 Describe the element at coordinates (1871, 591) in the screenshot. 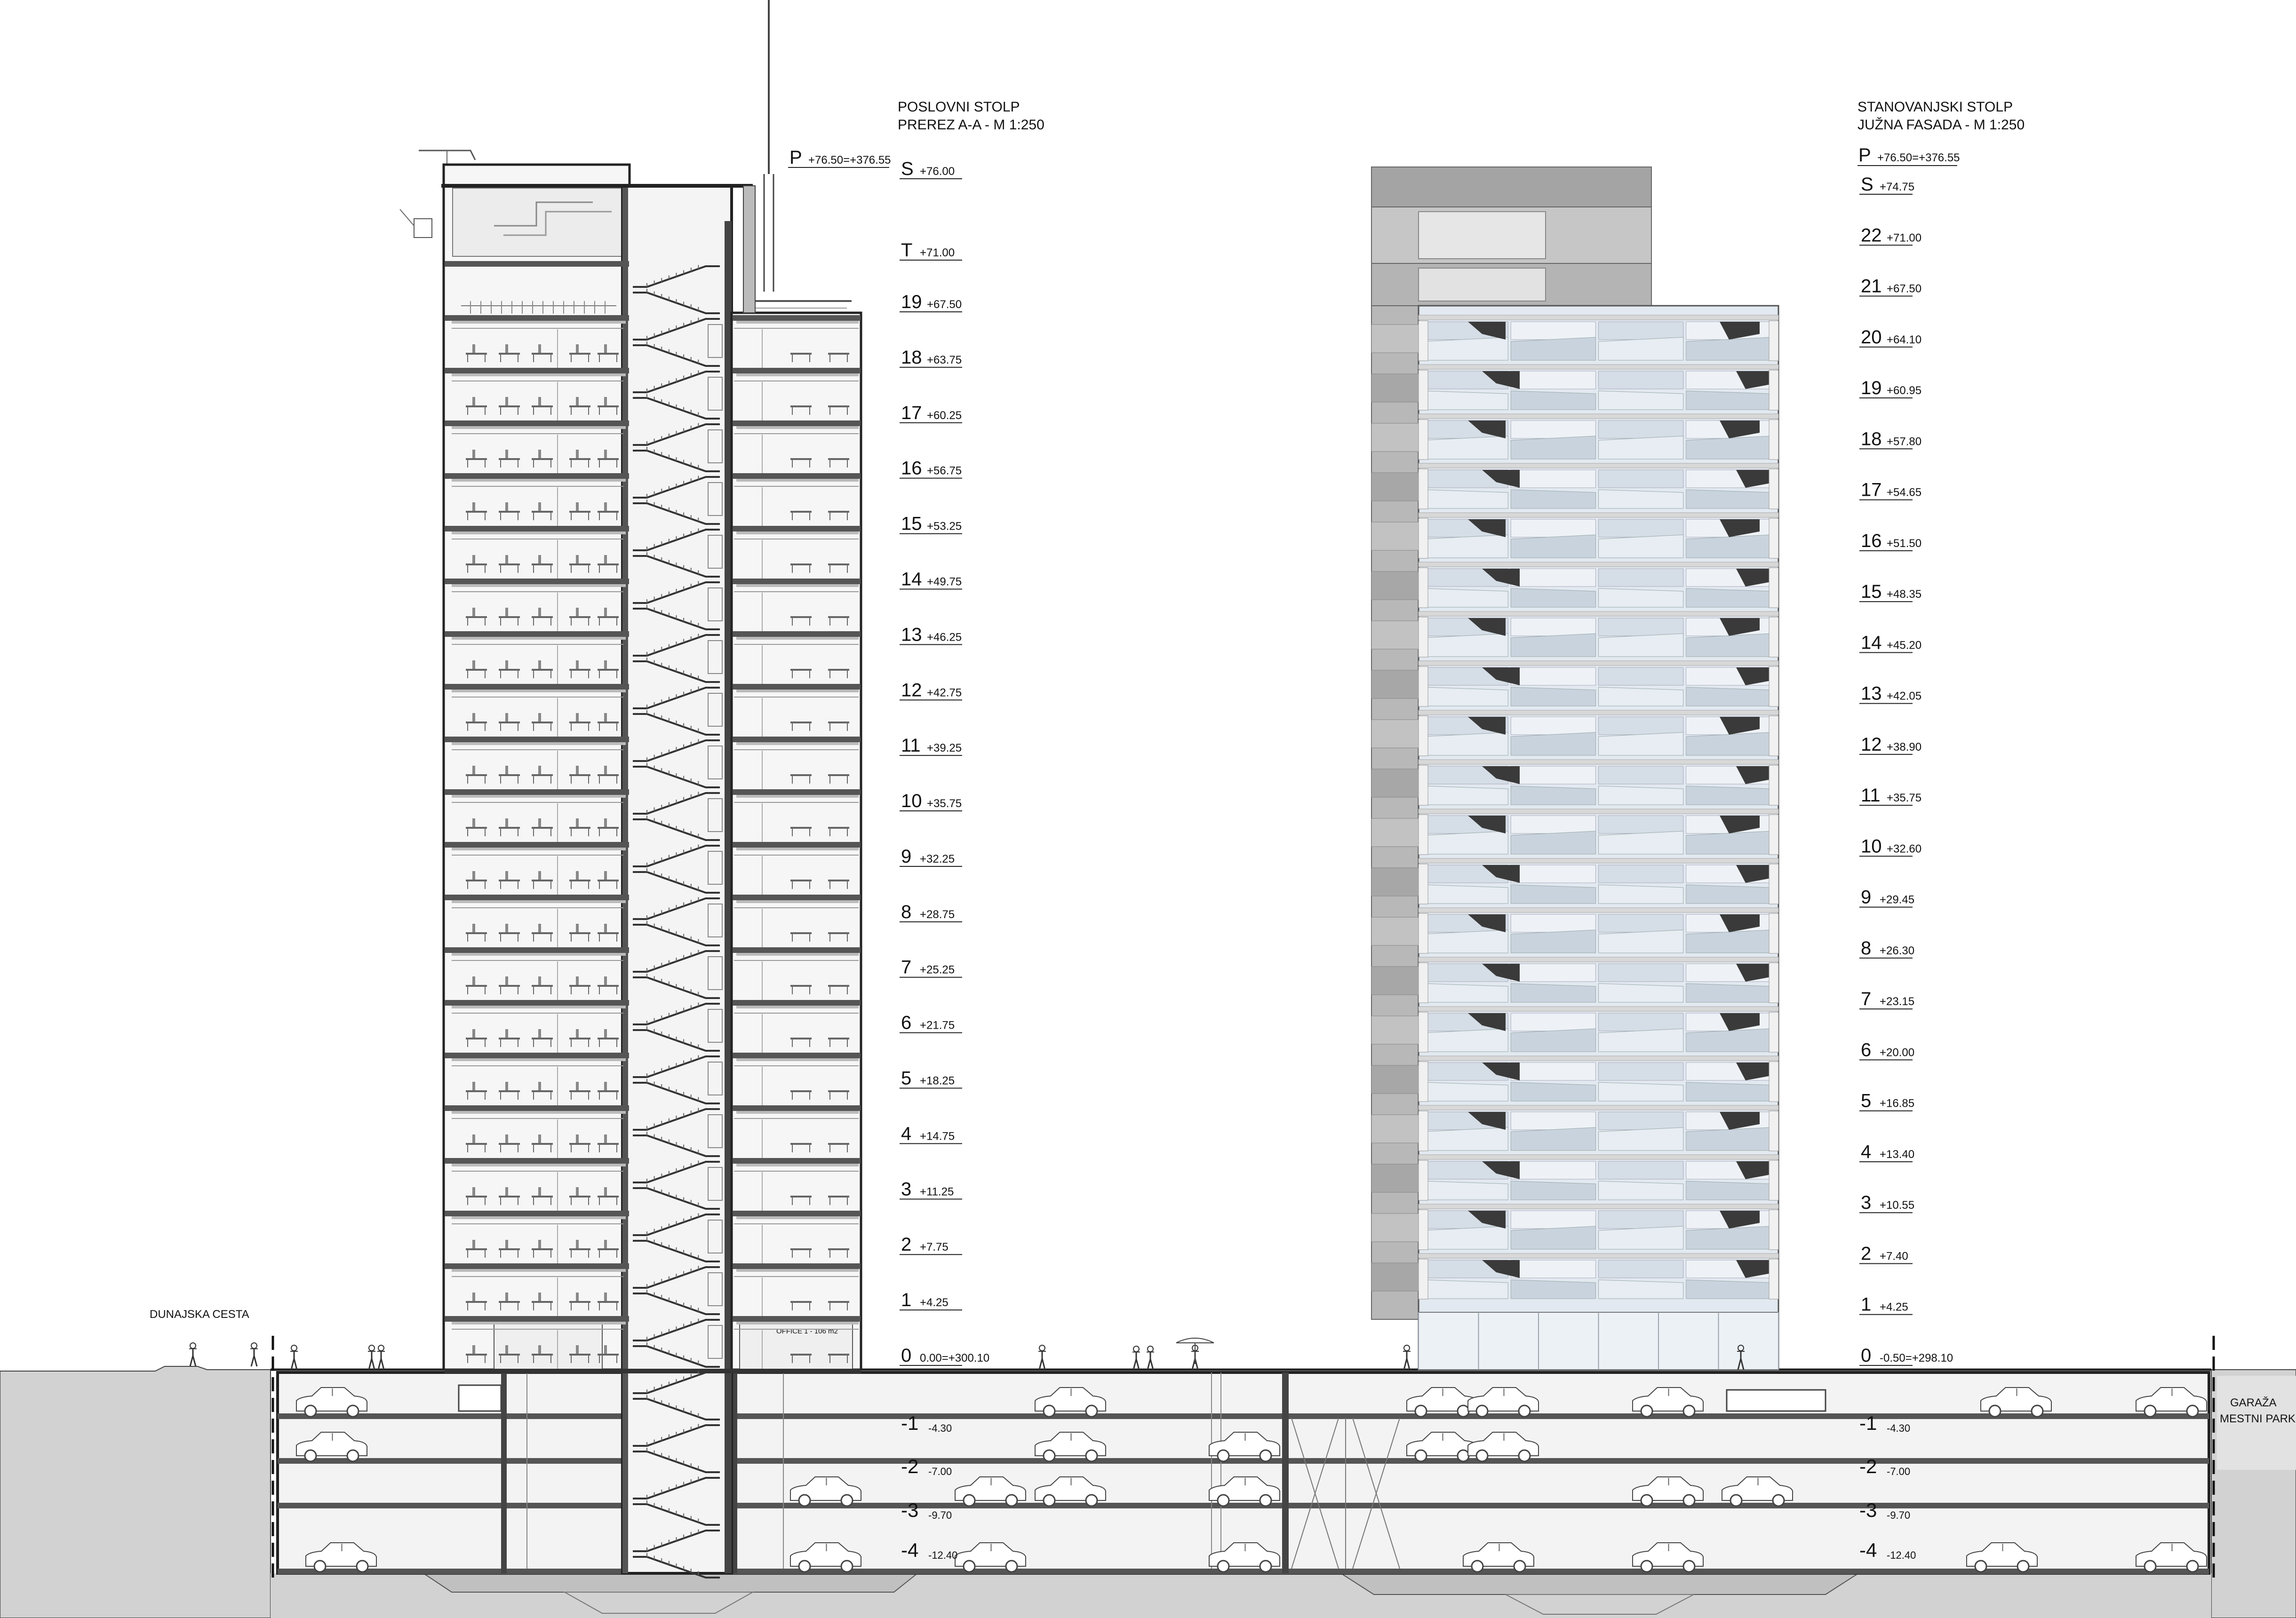

I see `res-level-number: 15` at that location.